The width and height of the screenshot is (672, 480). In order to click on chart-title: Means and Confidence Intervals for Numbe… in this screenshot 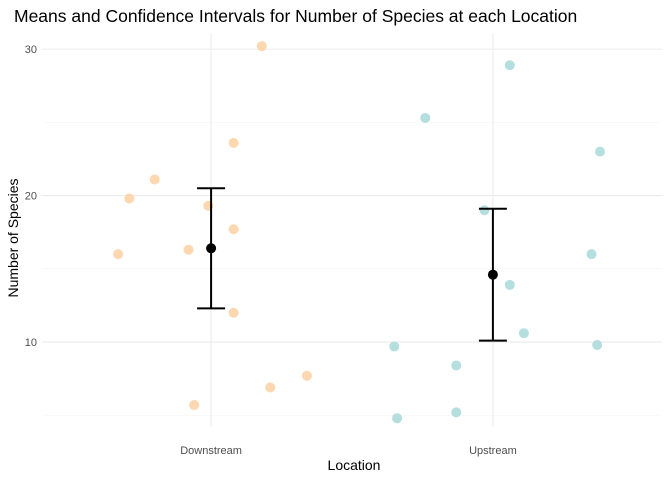, I will do `click(295, 16)`.